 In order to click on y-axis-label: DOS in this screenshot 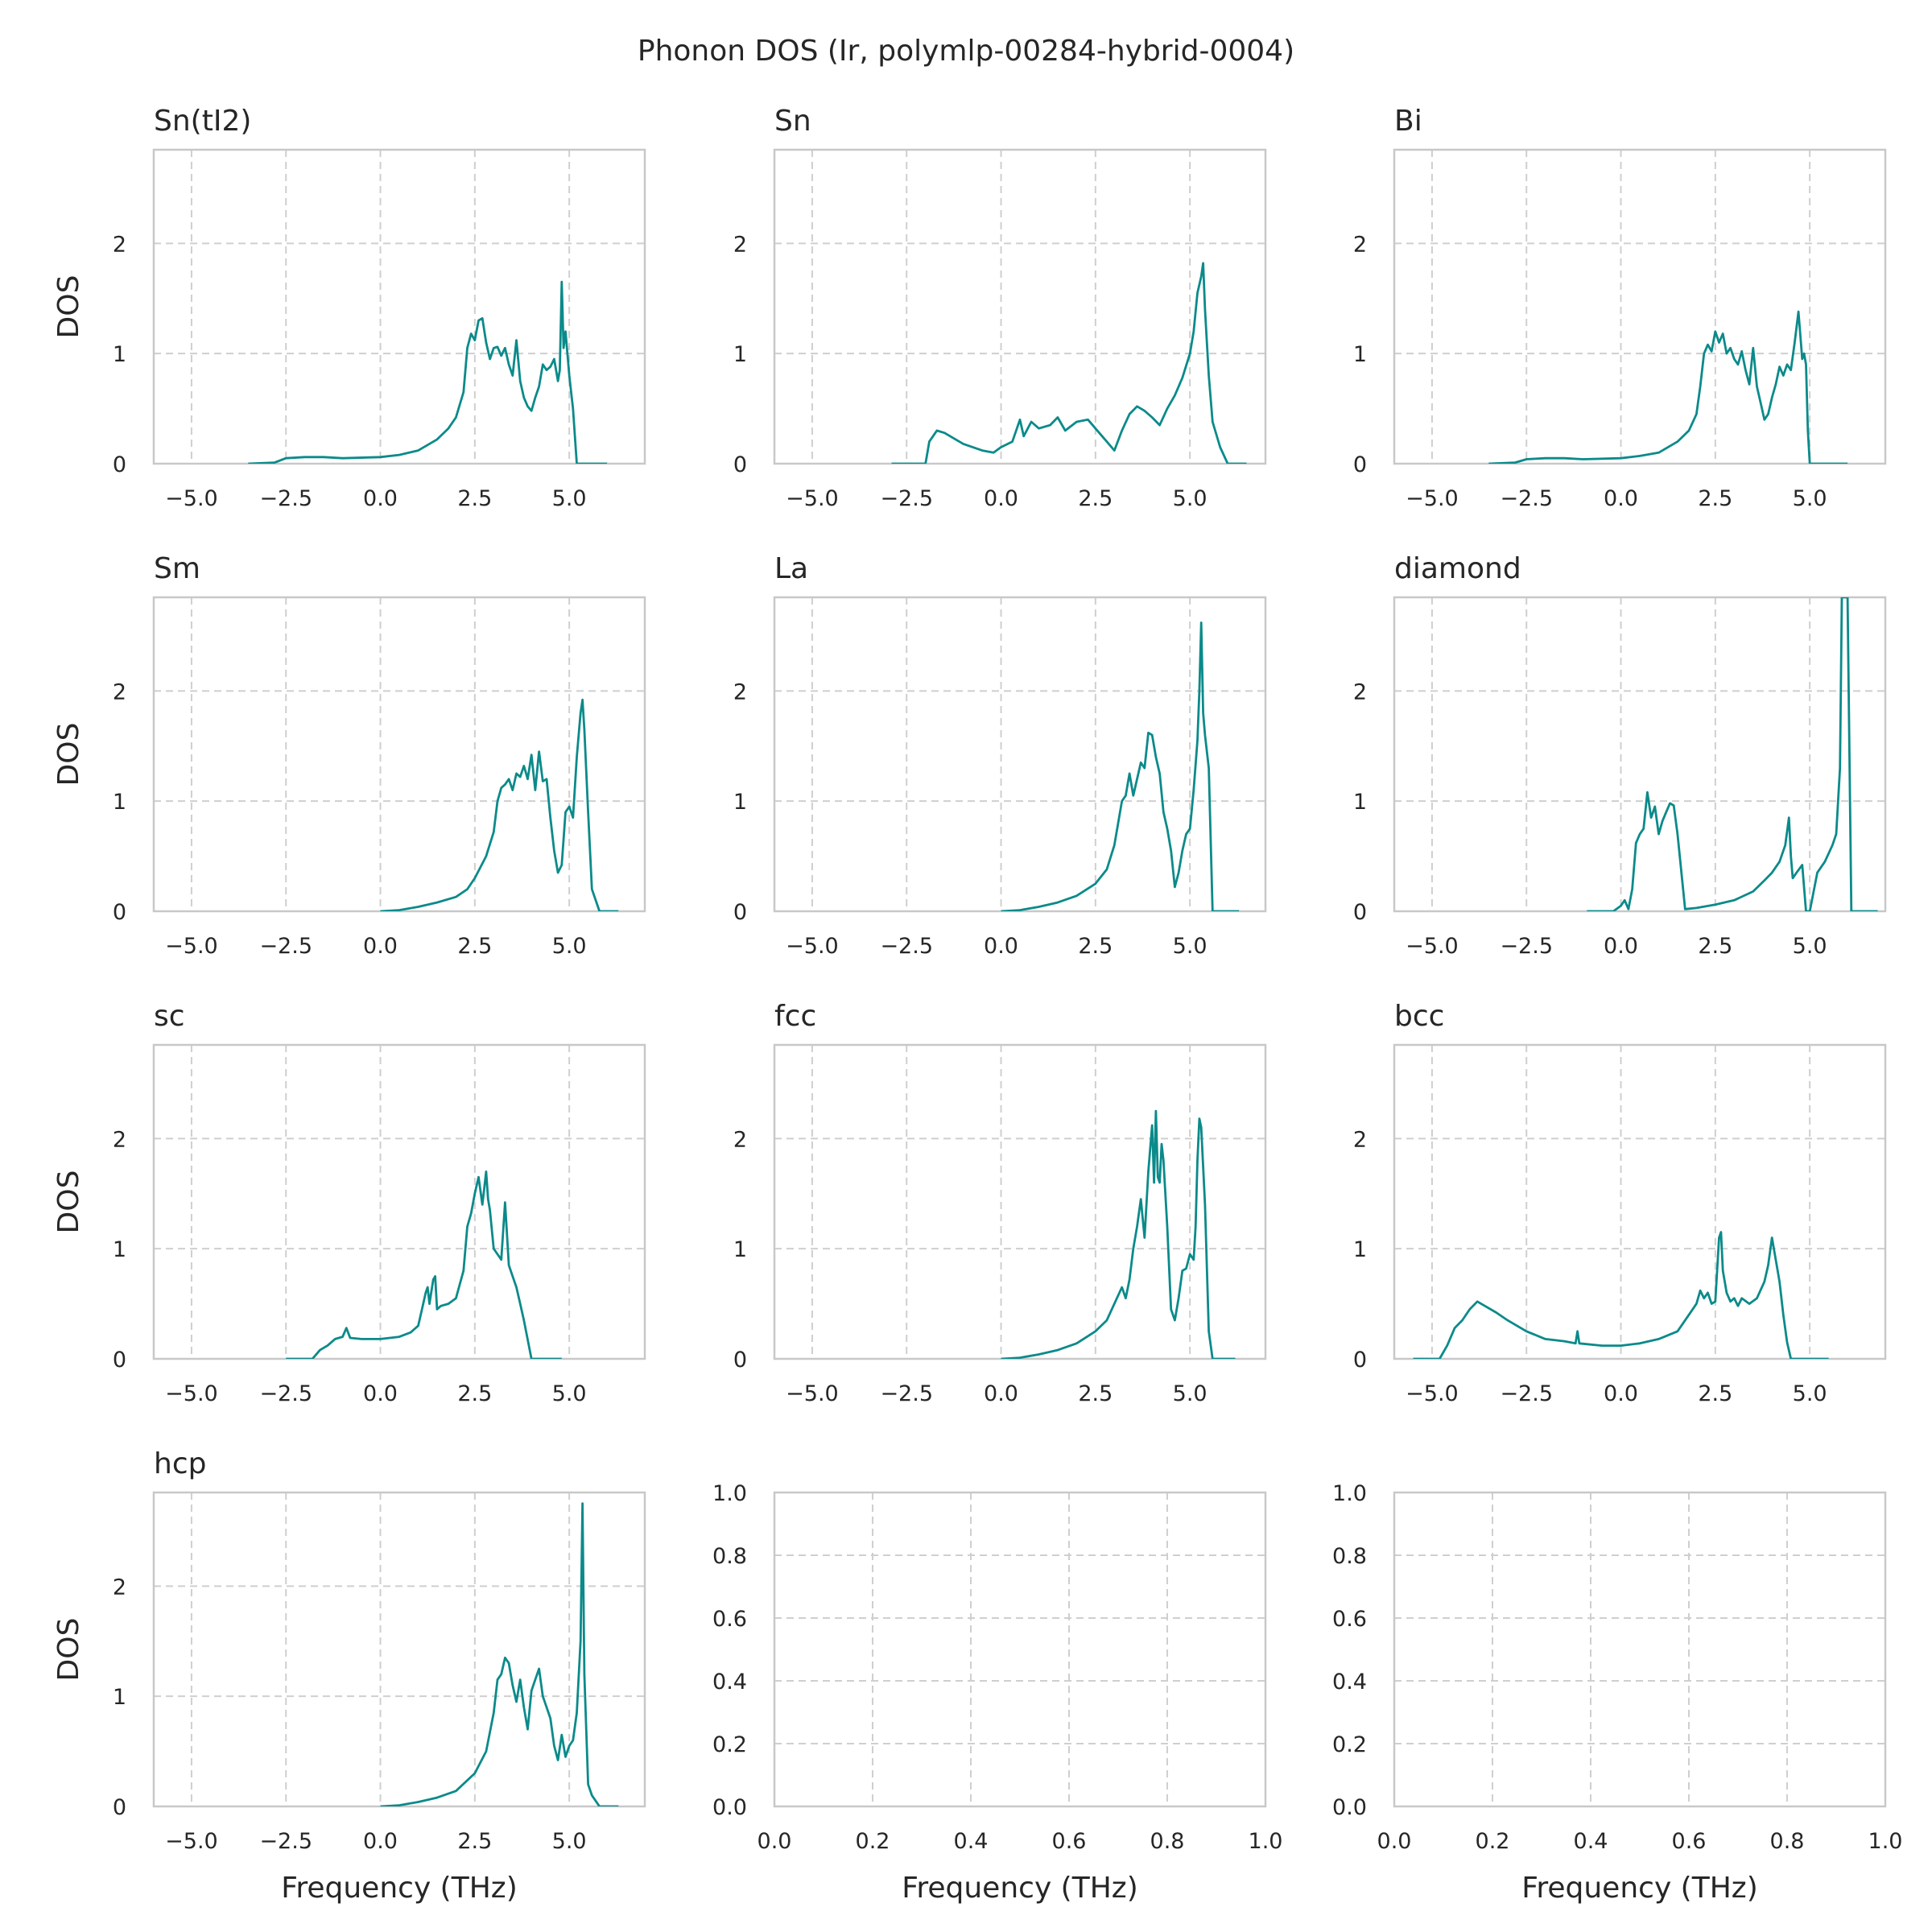, I will do `click(68, 754)`.